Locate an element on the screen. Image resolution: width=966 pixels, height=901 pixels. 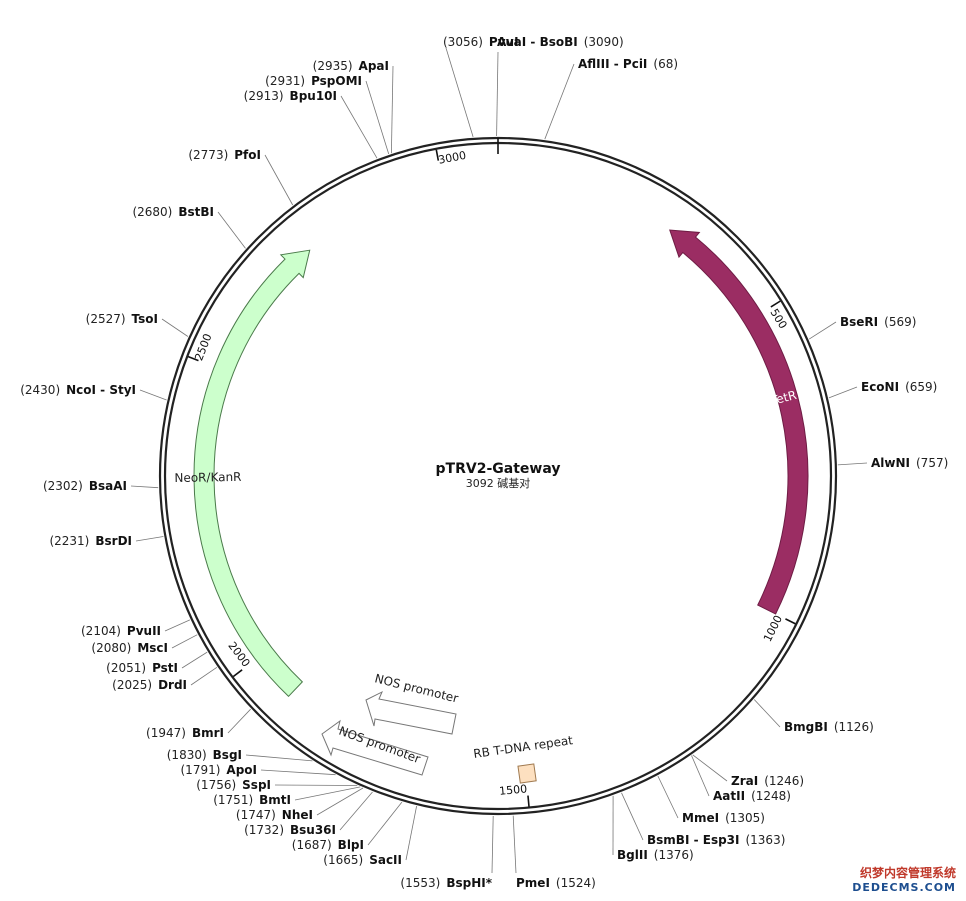
leader-avai-bsobi is located at coordinates (497, 94).